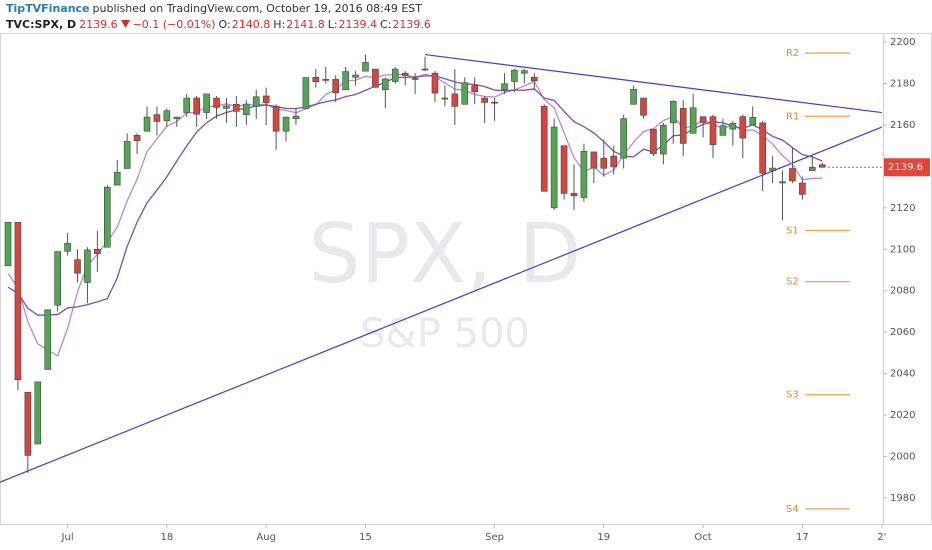  I want to click on y-tick-label: 2120, so click(902, 208).